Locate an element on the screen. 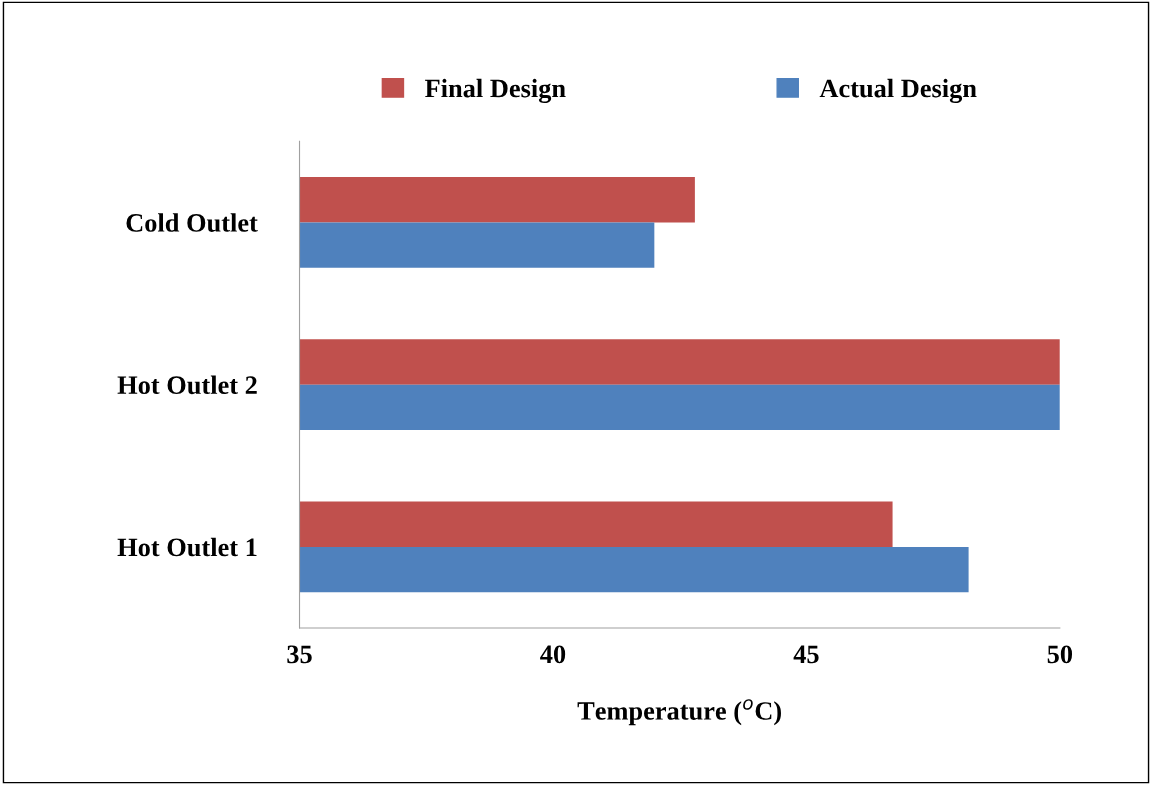 This screenshot has width=1152, height=785. x-tick-label: 40 is located at coordinates (553, 654).